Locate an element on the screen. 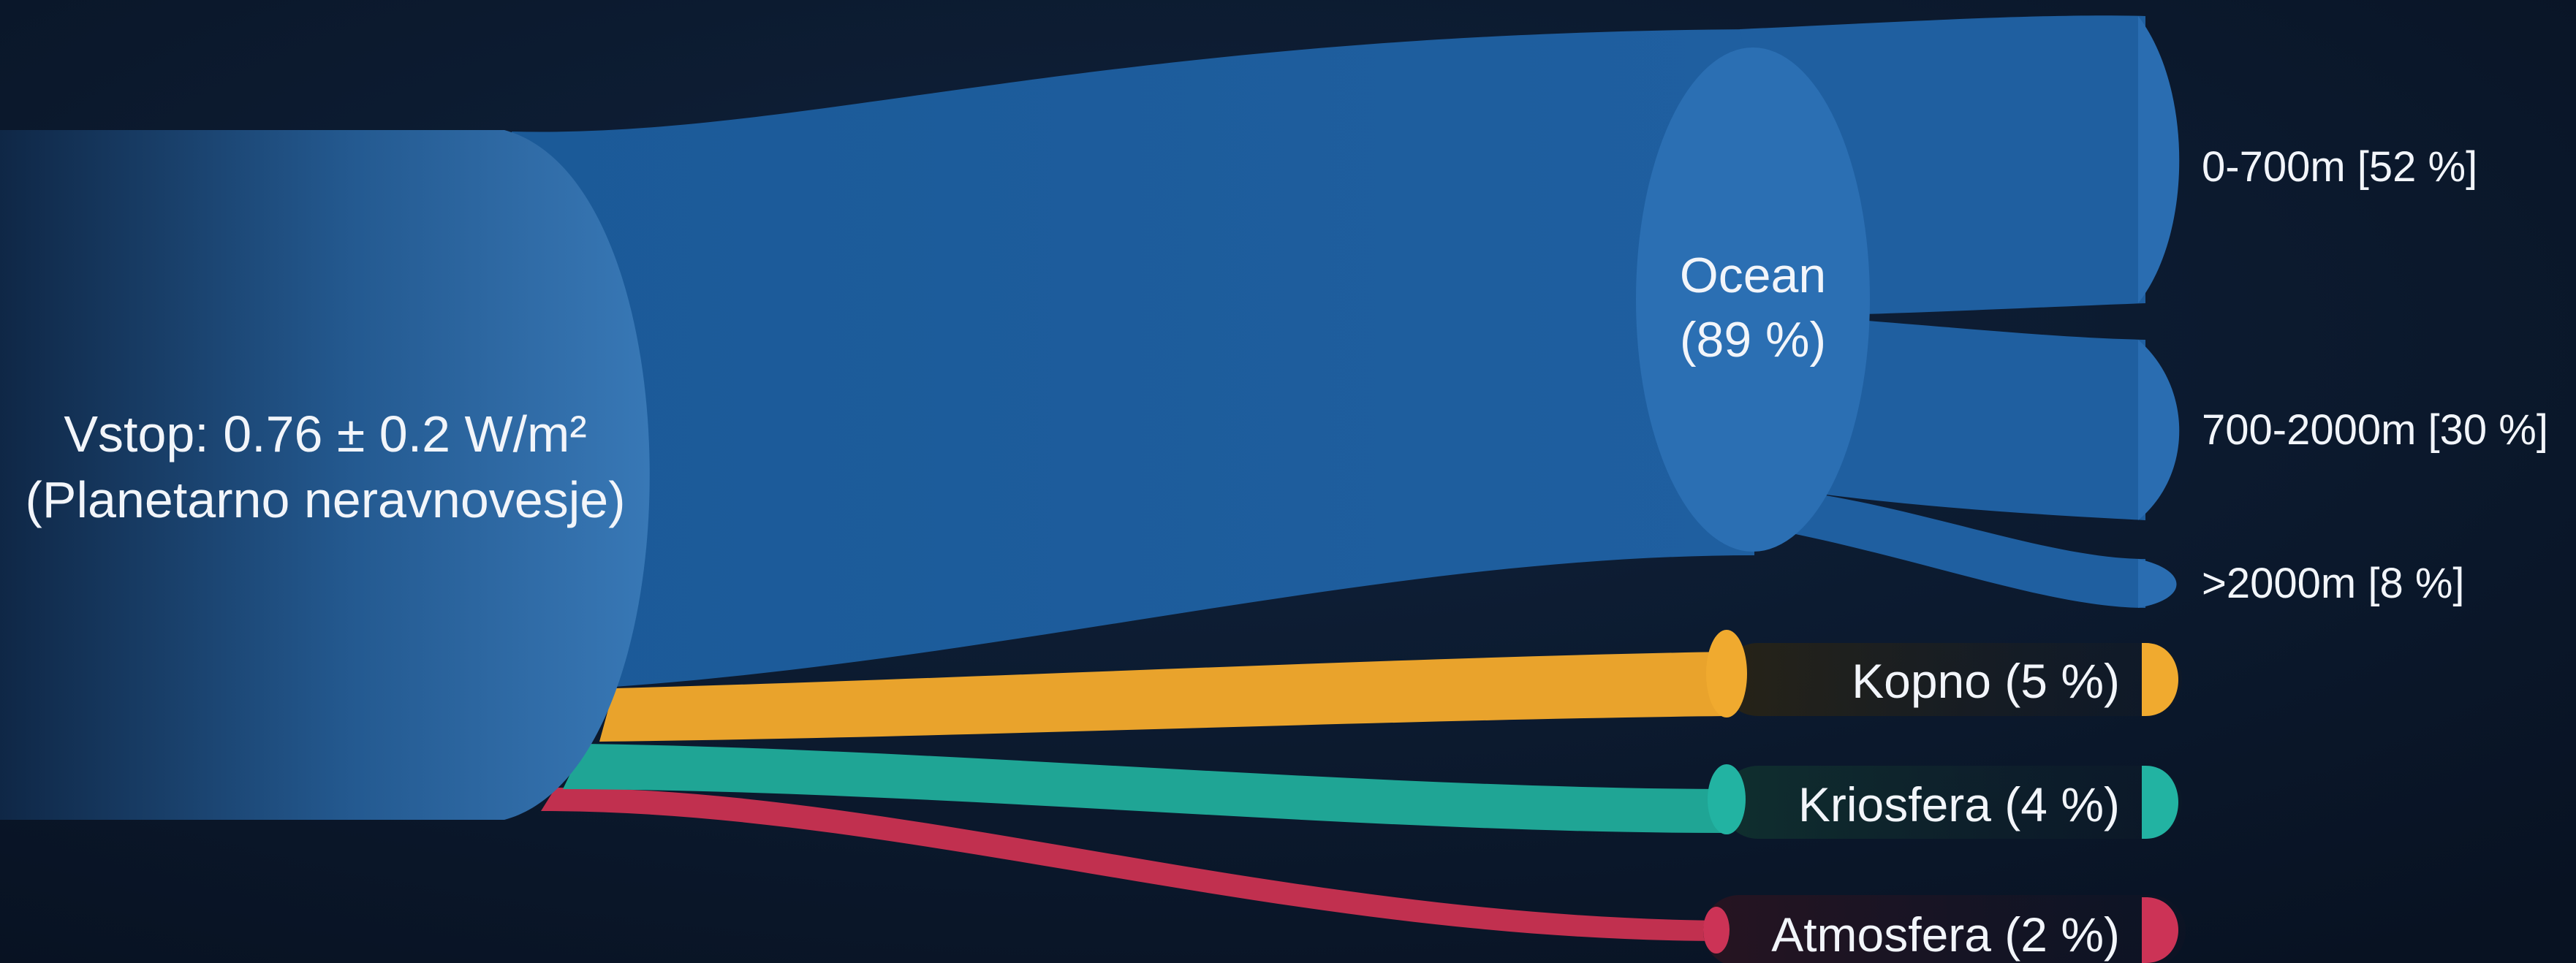 This screenshot has height=963, width=2576. sink-node-kriosfera is located at coordinates (1727, 799).